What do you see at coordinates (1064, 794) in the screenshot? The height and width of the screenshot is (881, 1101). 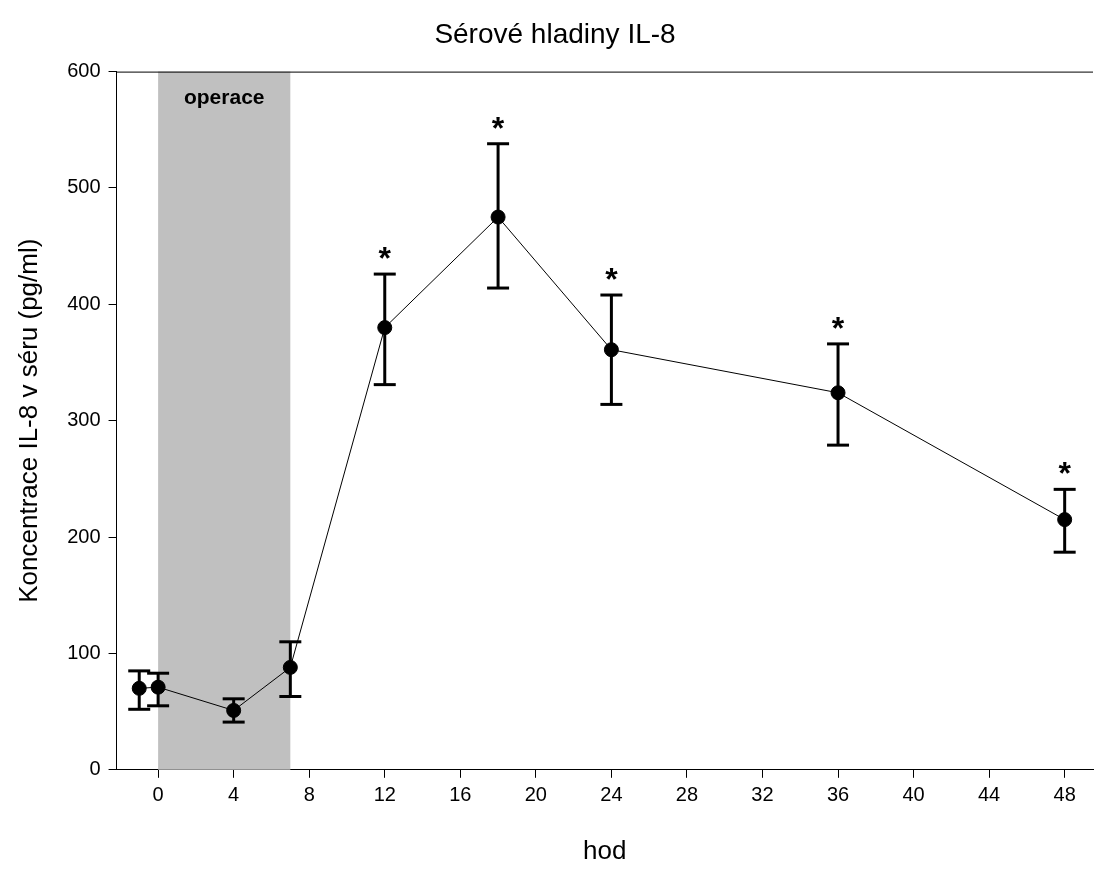 I see `x-tick-label: 48` at bounding box center [1064, 794].